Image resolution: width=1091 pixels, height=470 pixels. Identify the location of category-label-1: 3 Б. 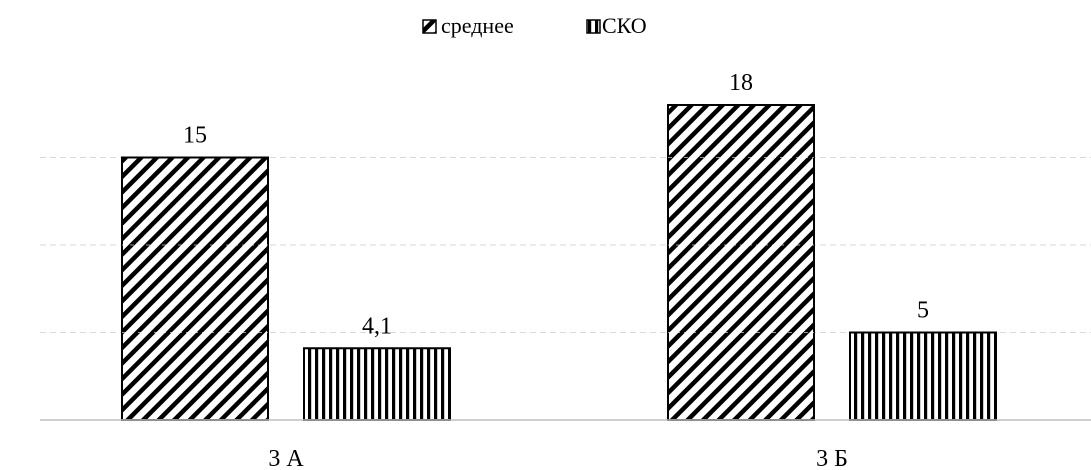
(832, 458).